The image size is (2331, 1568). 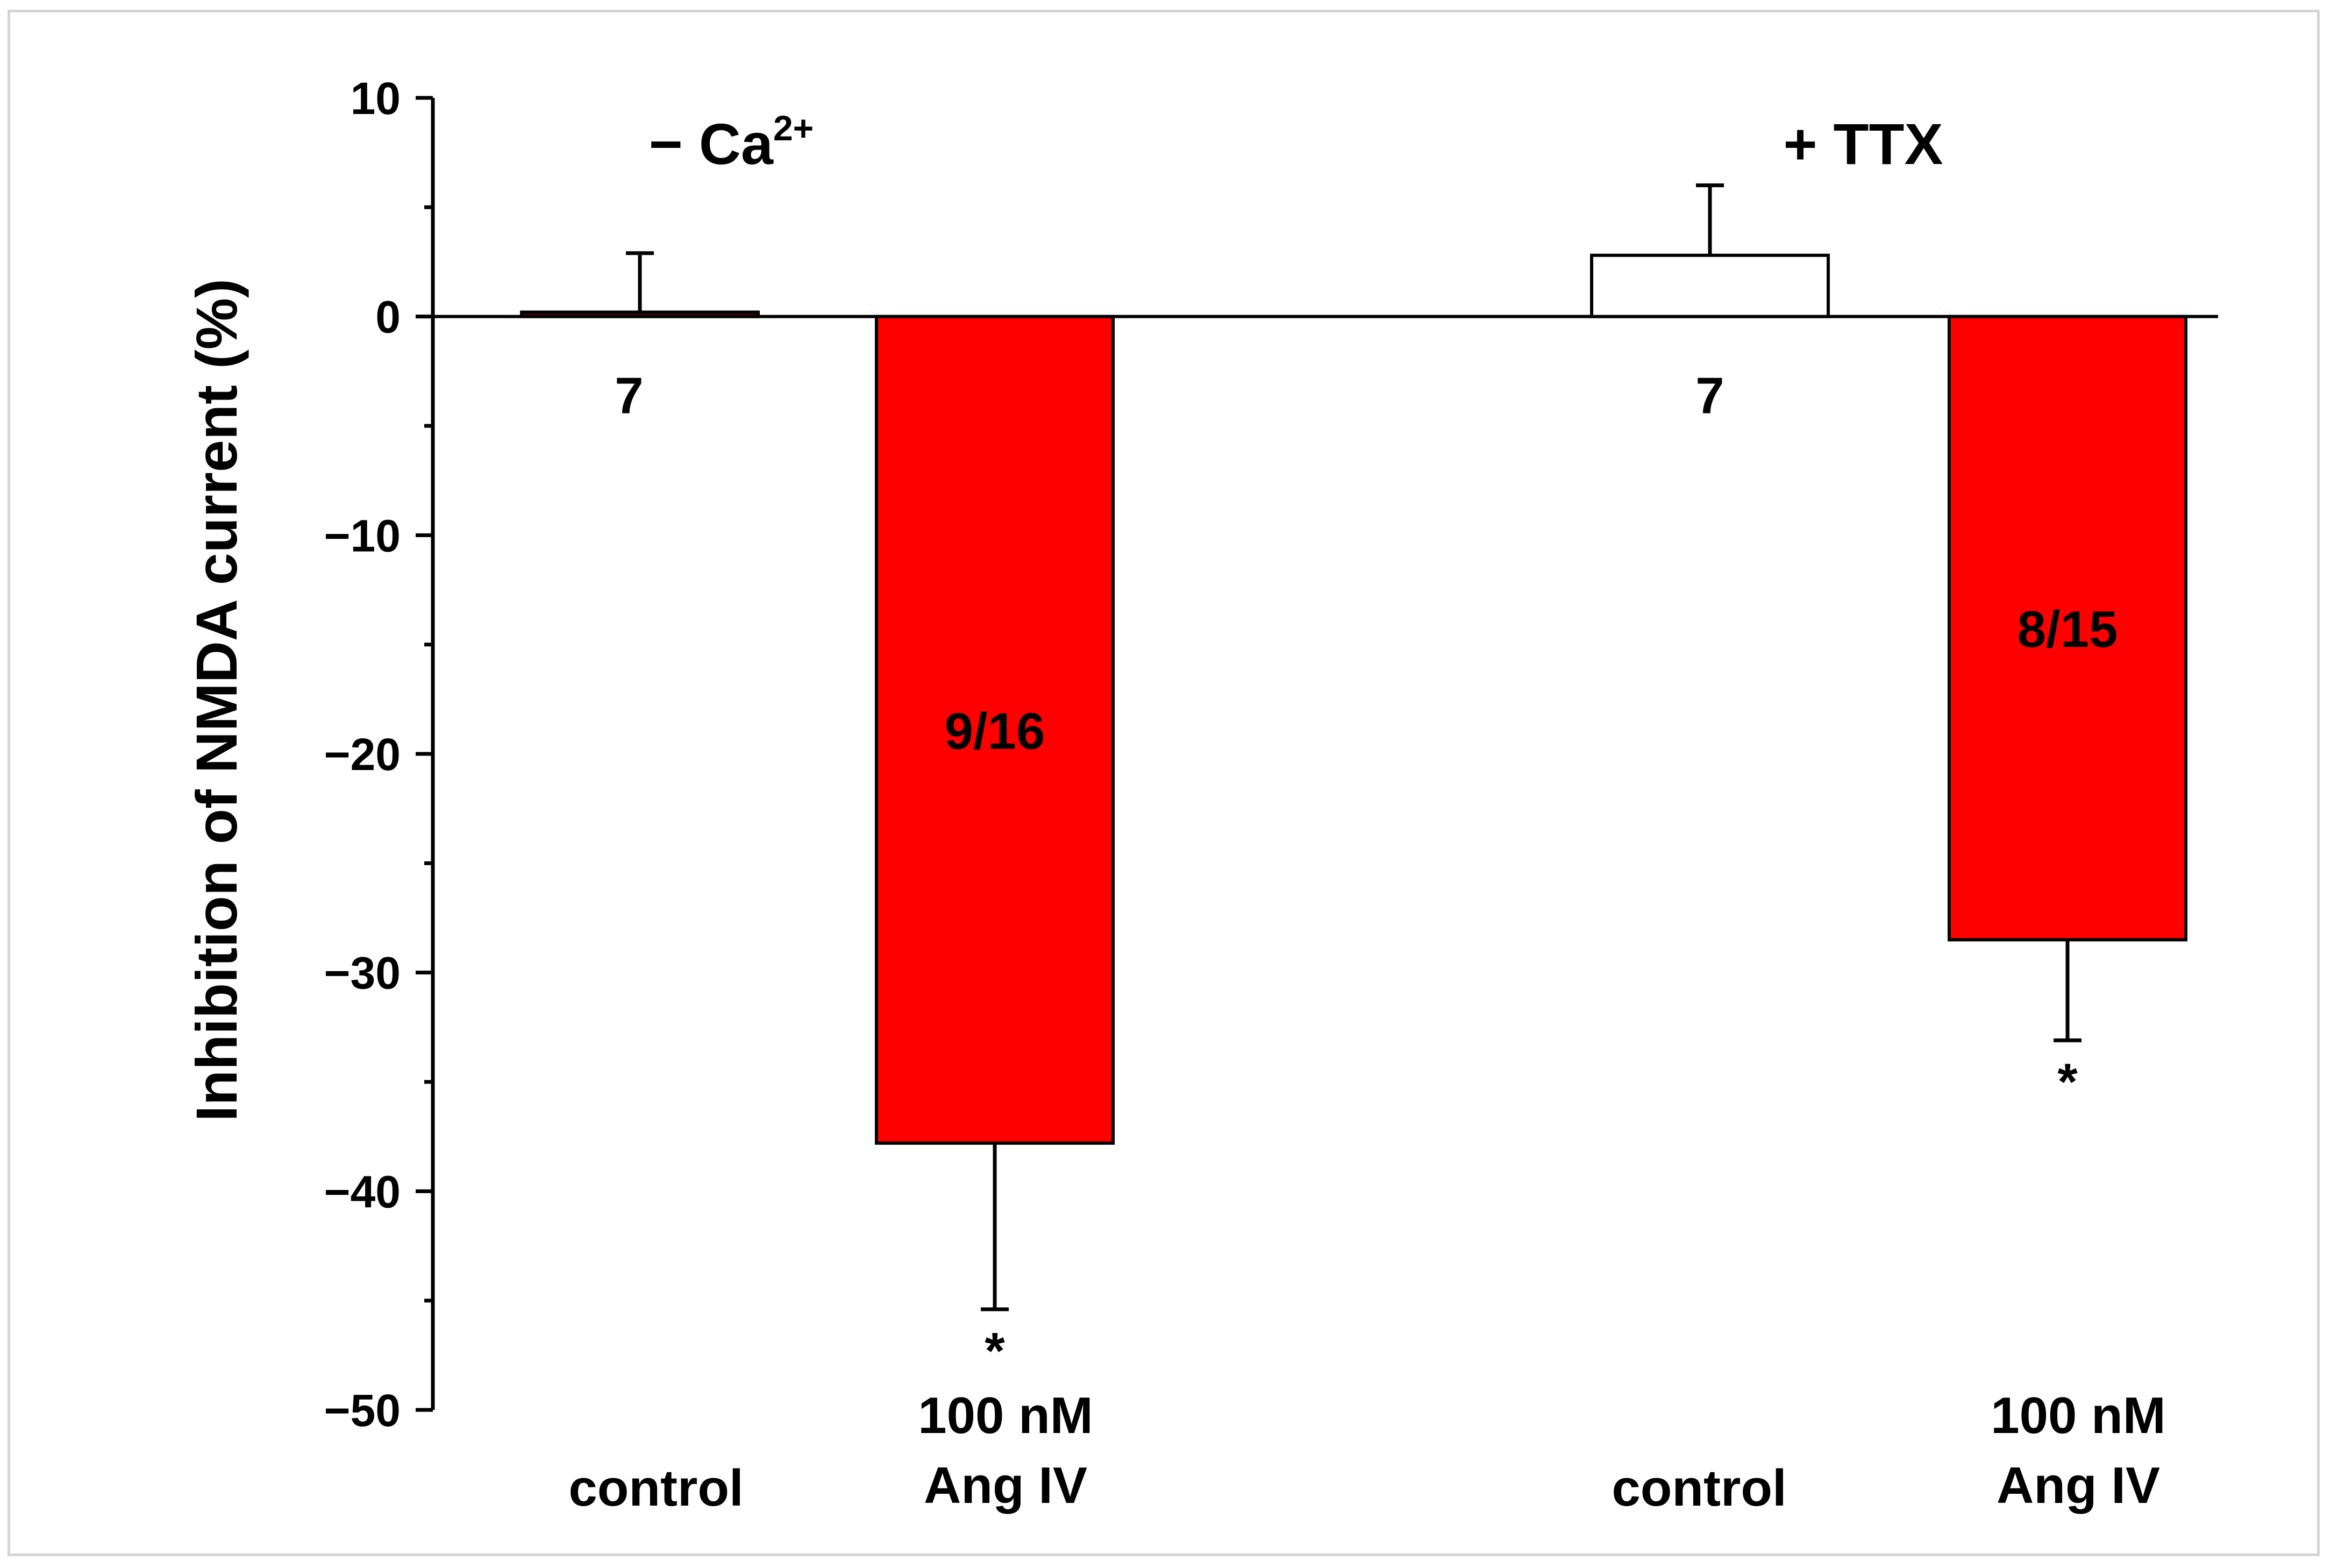 What do you see at coordinates (362, 973) in the screenshot?
I see `y-tick-label: −30` at bounding box center [362, 973].